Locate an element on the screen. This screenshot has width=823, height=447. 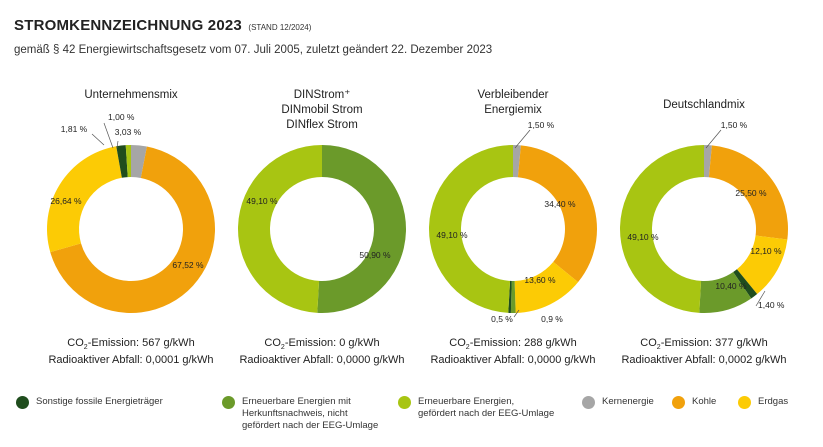
chart-title-3: Deutschlandmix is located at coordinates (704, 105).